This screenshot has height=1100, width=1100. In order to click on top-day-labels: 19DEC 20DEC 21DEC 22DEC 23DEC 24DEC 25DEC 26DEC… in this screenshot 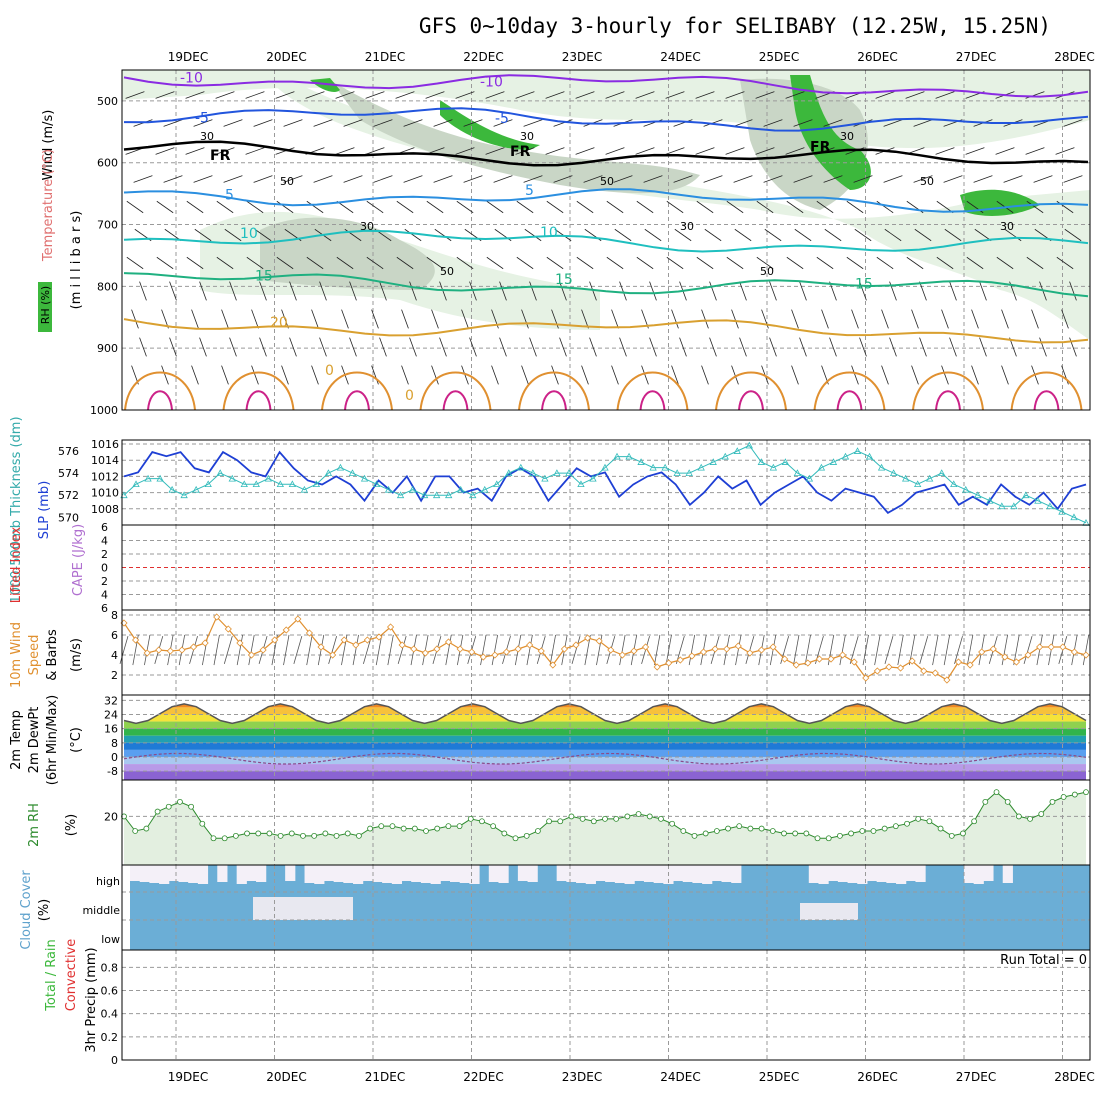, I will do `click(631, 57)`.